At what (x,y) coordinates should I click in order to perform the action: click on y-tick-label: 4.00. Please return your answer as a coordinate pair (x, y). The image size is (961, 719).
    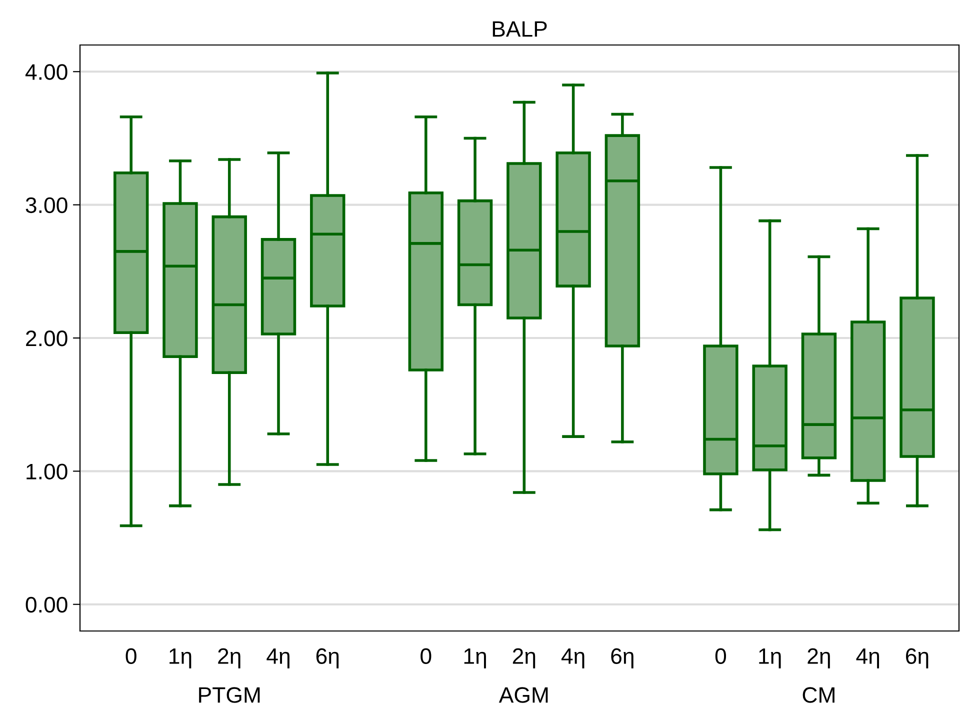
    Looking at the image, I should click on (46, 72).